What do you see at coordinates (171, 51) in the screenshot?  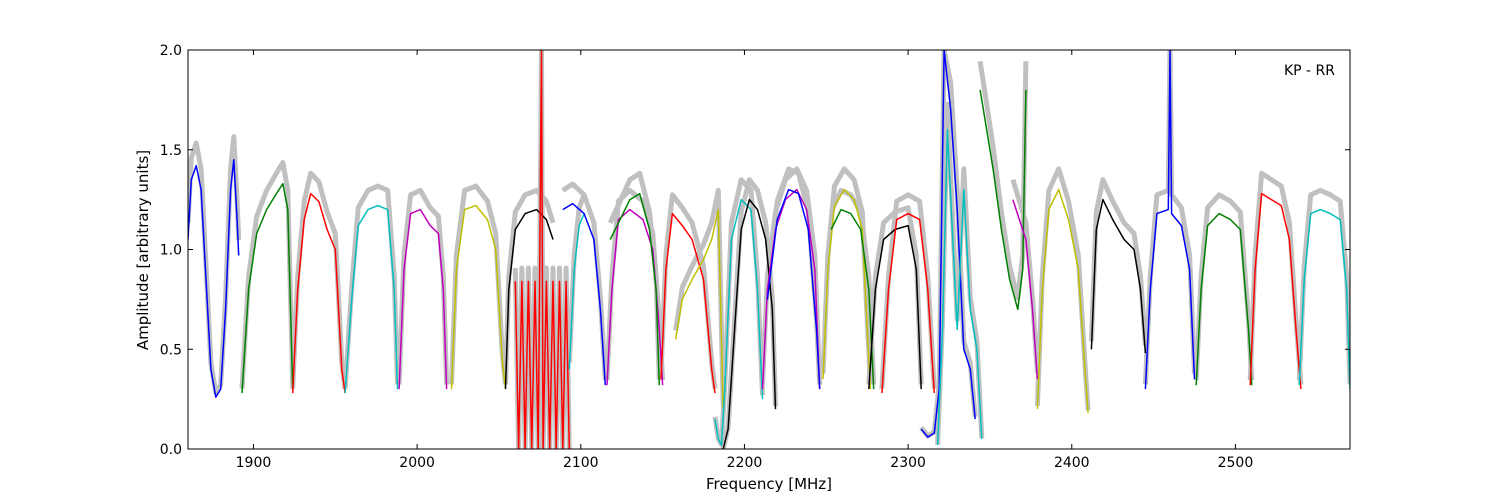 I see `y-tick-label: 2.0` at bounding box center [171, 51].